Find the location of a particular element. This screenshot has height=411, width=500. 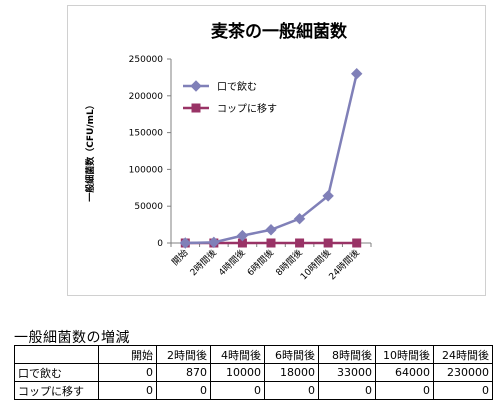

y-tick-label: 100000 is located at coordinates (146, 170).